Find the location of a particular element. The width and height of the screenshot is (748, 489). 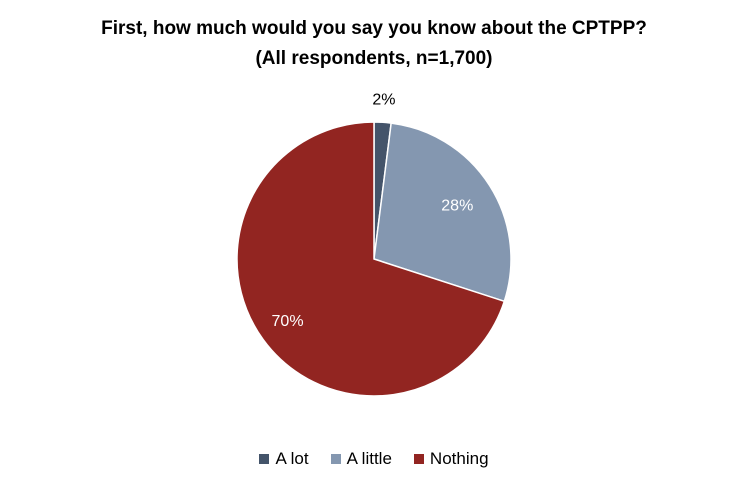

legend: A lot A little Nothing is located at coordinates (374, 459).